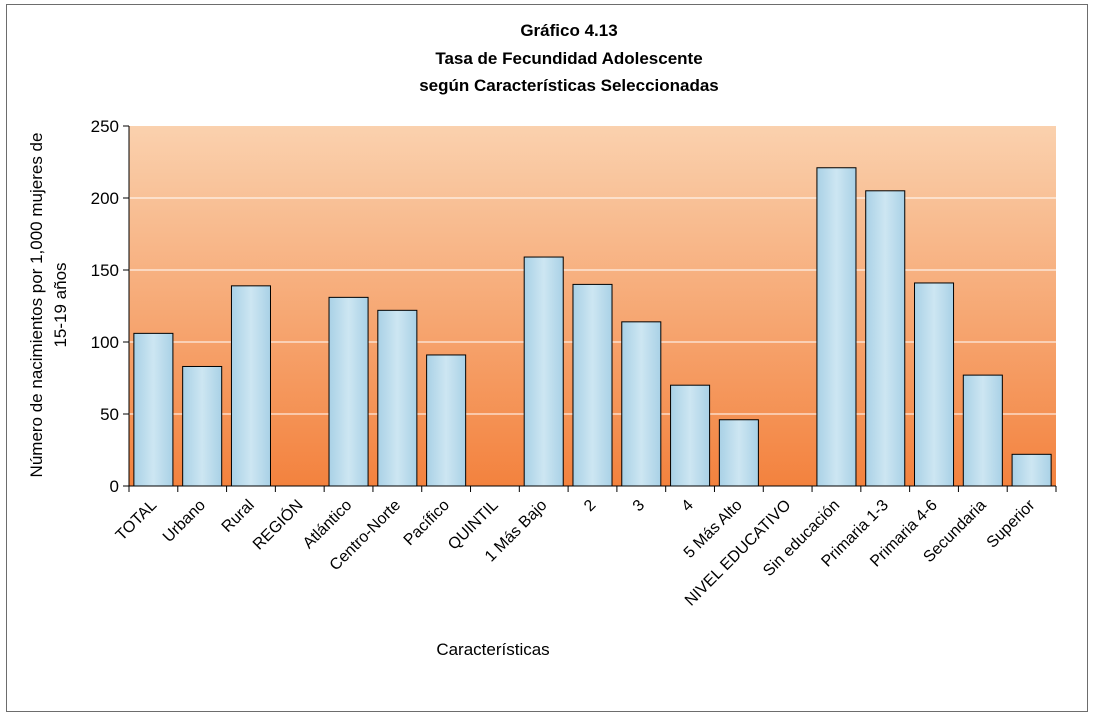 Image resolution: width=1094 pixels, height=716 pixels. What do you see at coordinates (105, 342) in the screenshot?
I see `y-tick-label: 100` at bounding box center [105, 342].